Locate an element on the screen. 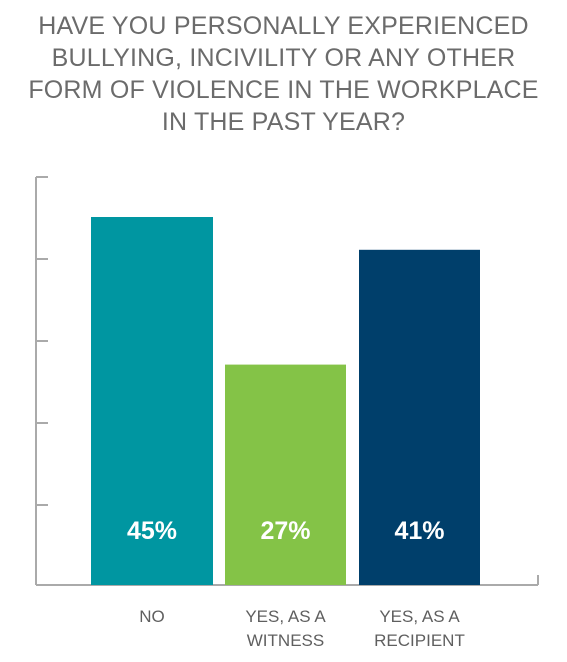 The height and width of the screenshot is (662, 567). chart-title-line-1: HAVE YOU PERSONALLY EXPERIENCED is located at coordinates (283, 26).